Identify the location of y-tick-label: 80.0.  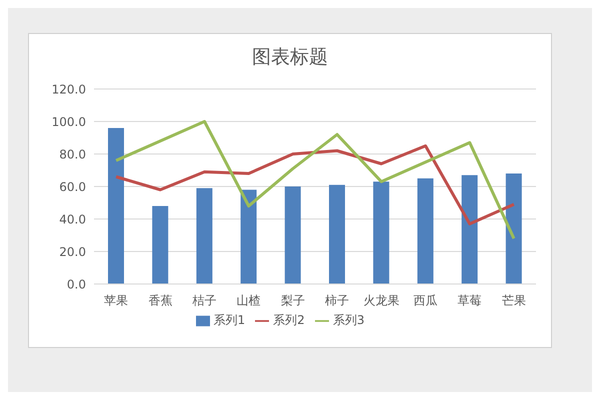
(72, 154).